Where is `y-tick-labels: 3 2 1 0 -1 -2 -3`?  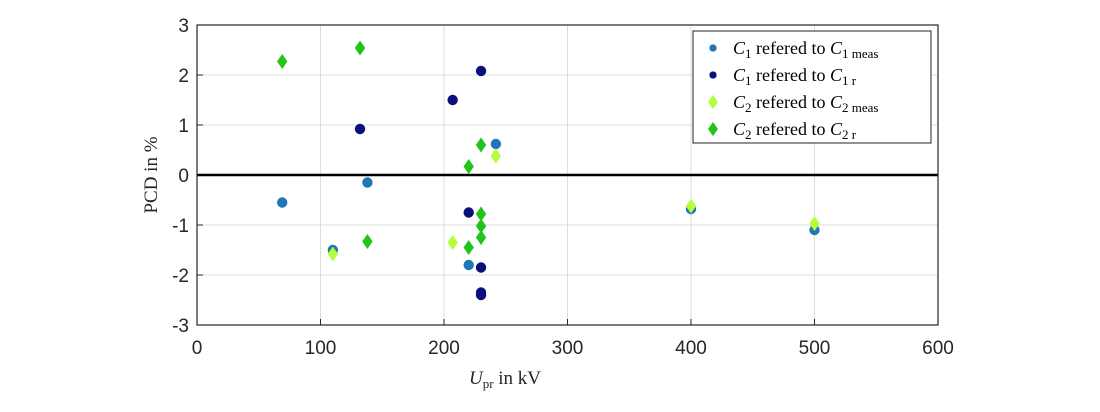
y-tick-labels: 3 2 1 0 -1 -2 -3 is located at coordinates (180, 176).